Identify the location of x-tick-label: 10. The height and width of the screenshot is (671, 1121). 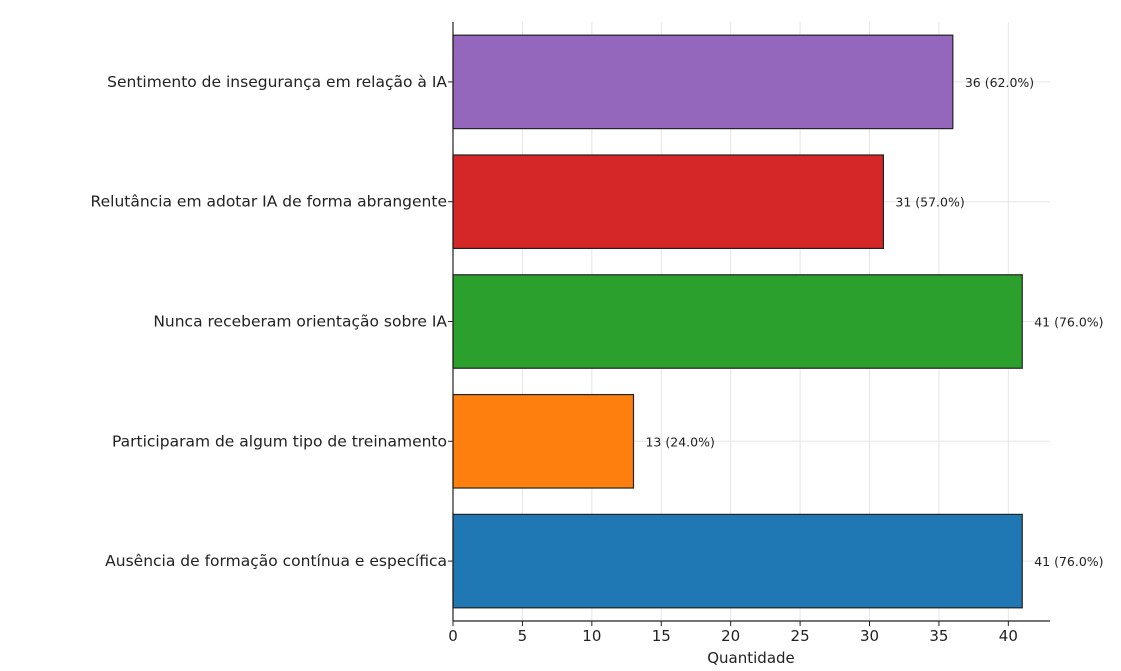
(591, 636).